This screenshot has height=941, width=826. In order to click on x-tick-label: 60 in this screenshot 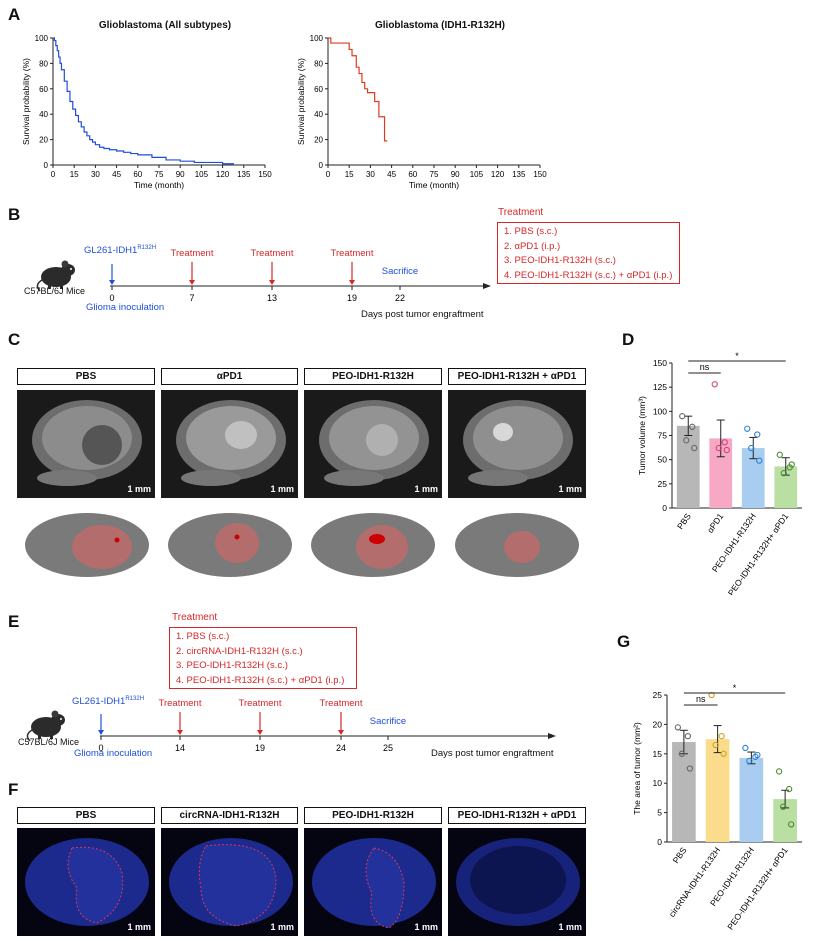, I will do `click(412, 174)`.